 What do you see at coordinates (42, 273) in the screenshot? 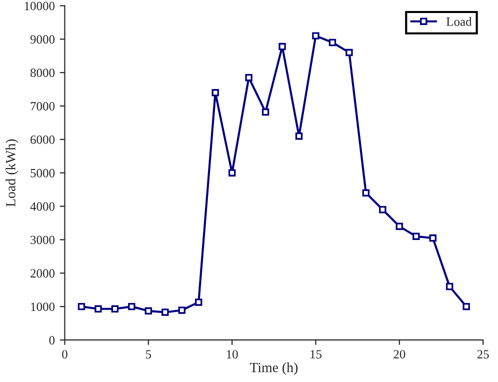
I see `y-tick-label: 2000` at bounding box center [42, 273].